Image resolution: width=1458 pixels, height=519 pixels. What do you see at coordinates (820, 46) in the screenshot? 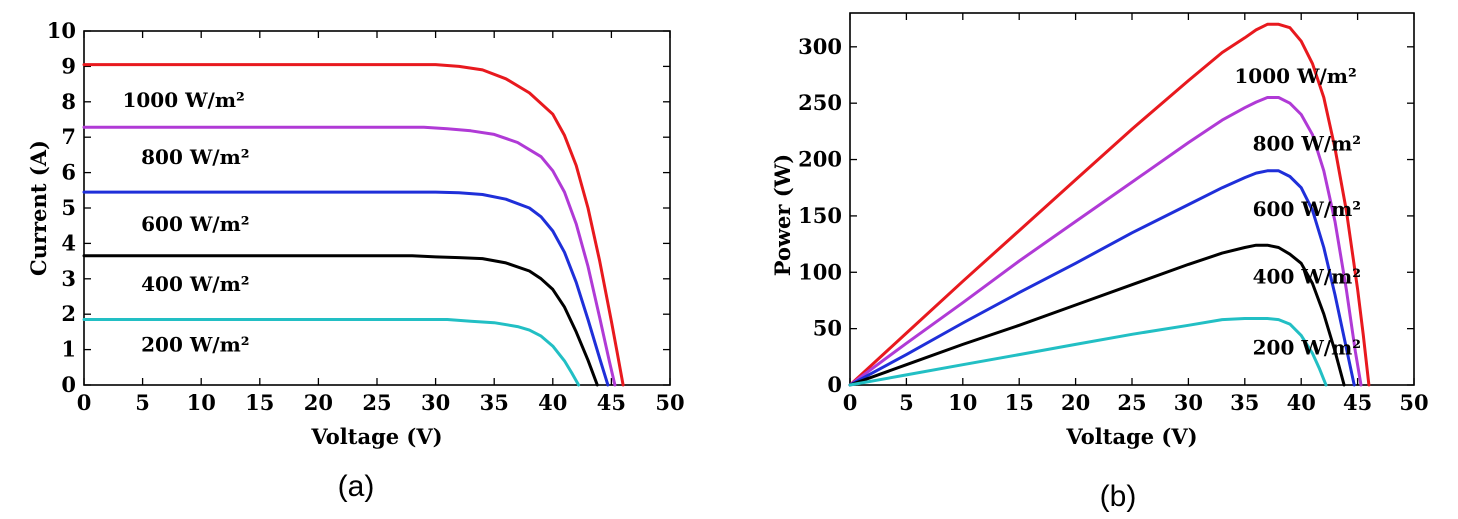
I see `y-tick-label: 300` at bounding box center [820, 46].